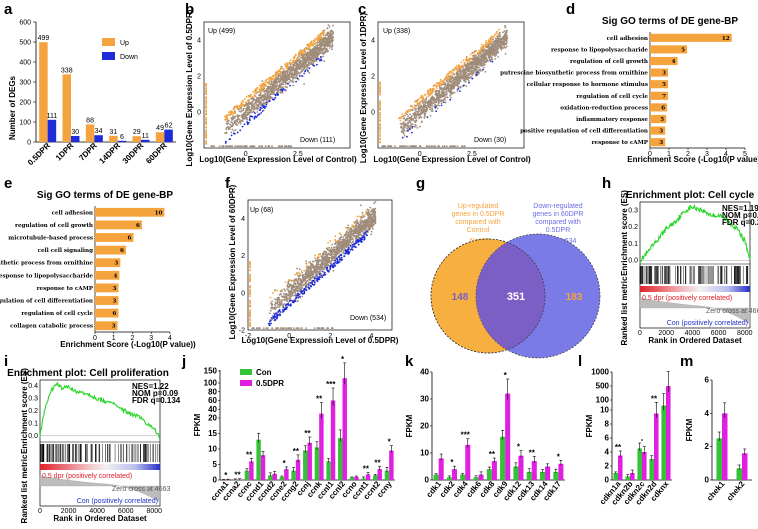  What do you see at coordinates (156, 153) in the screenshot?
I see `a-category-label: 60DPR` at bounding box center [156, 153].